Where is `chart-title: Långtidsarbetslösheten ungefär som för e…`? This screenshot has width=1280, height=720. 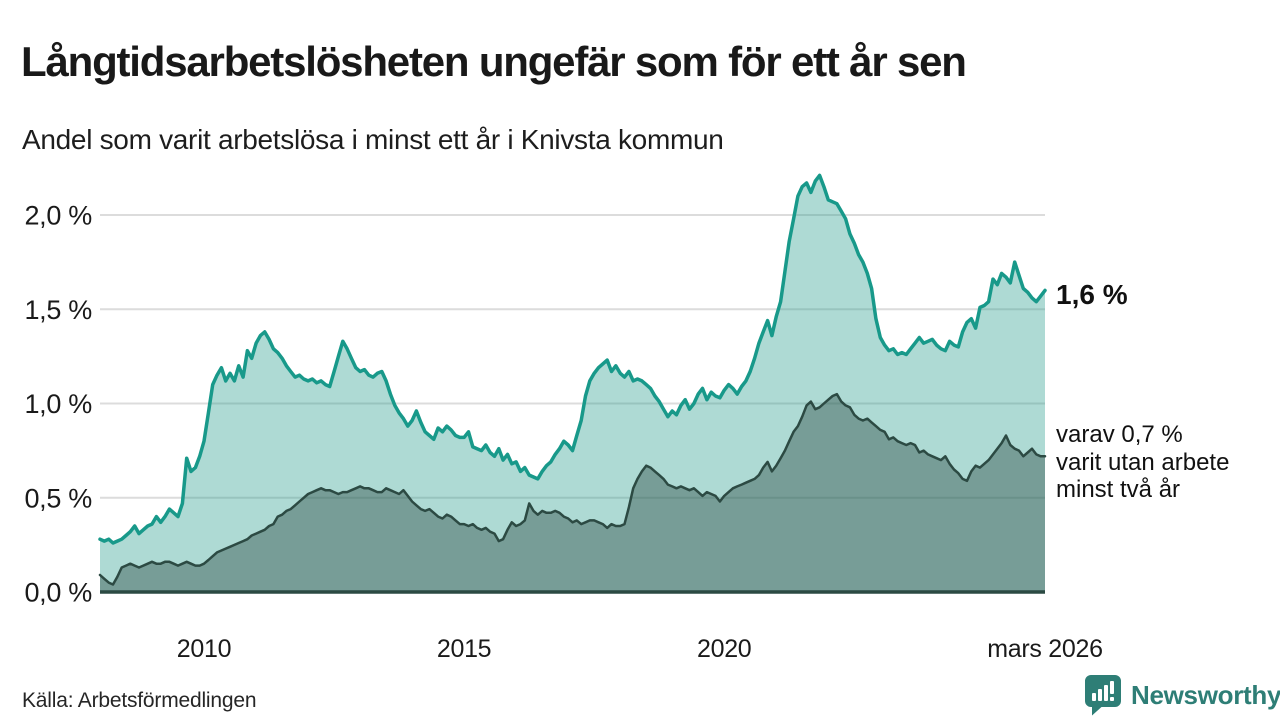
chart-title: Långtidsarbetslösheten ungefär som för e… is located at coordinates (494, 62).